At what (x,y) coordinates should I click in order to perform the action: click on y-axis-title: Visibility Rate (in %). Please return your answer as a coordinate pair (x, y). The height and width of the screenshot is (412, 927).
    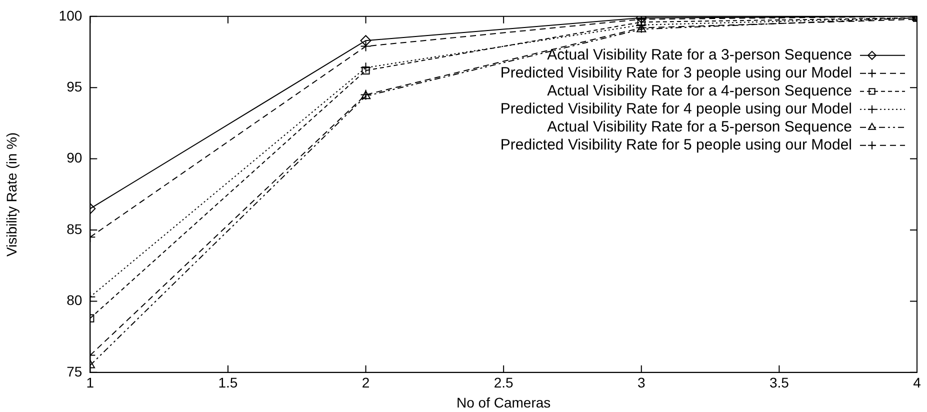
    Looking at the image, I should click on (11, 194).